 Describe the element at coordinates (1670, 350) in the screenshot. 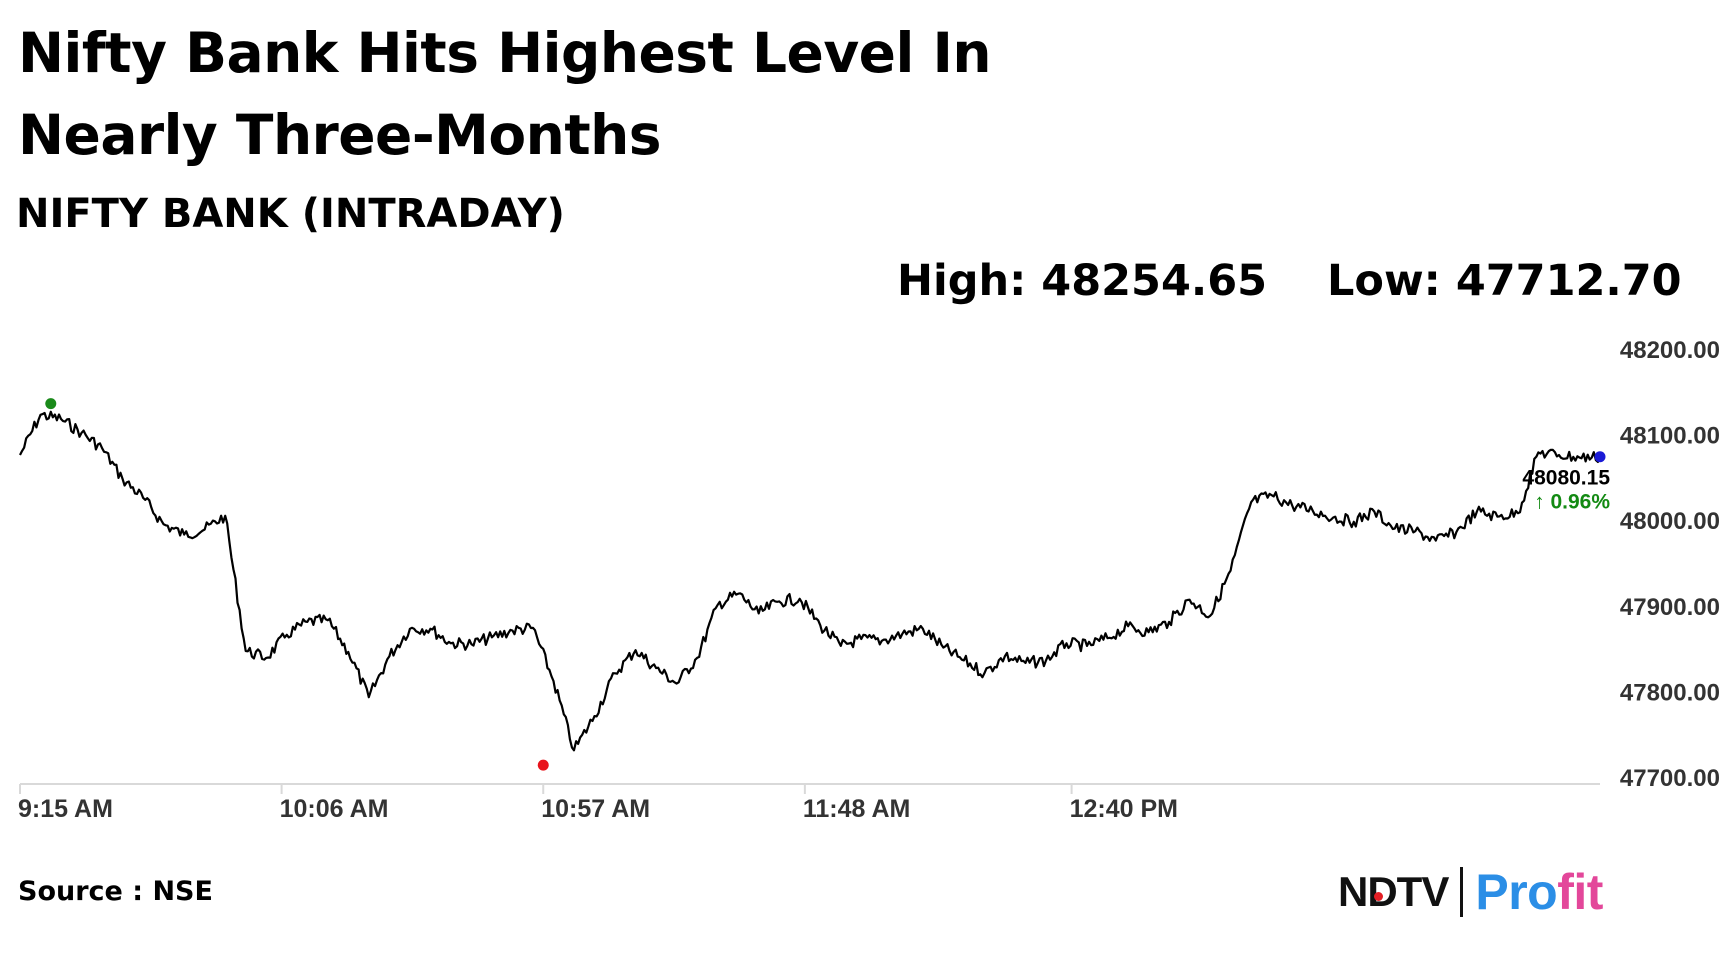

I see `y-tick-label: 48200.00` at that location.